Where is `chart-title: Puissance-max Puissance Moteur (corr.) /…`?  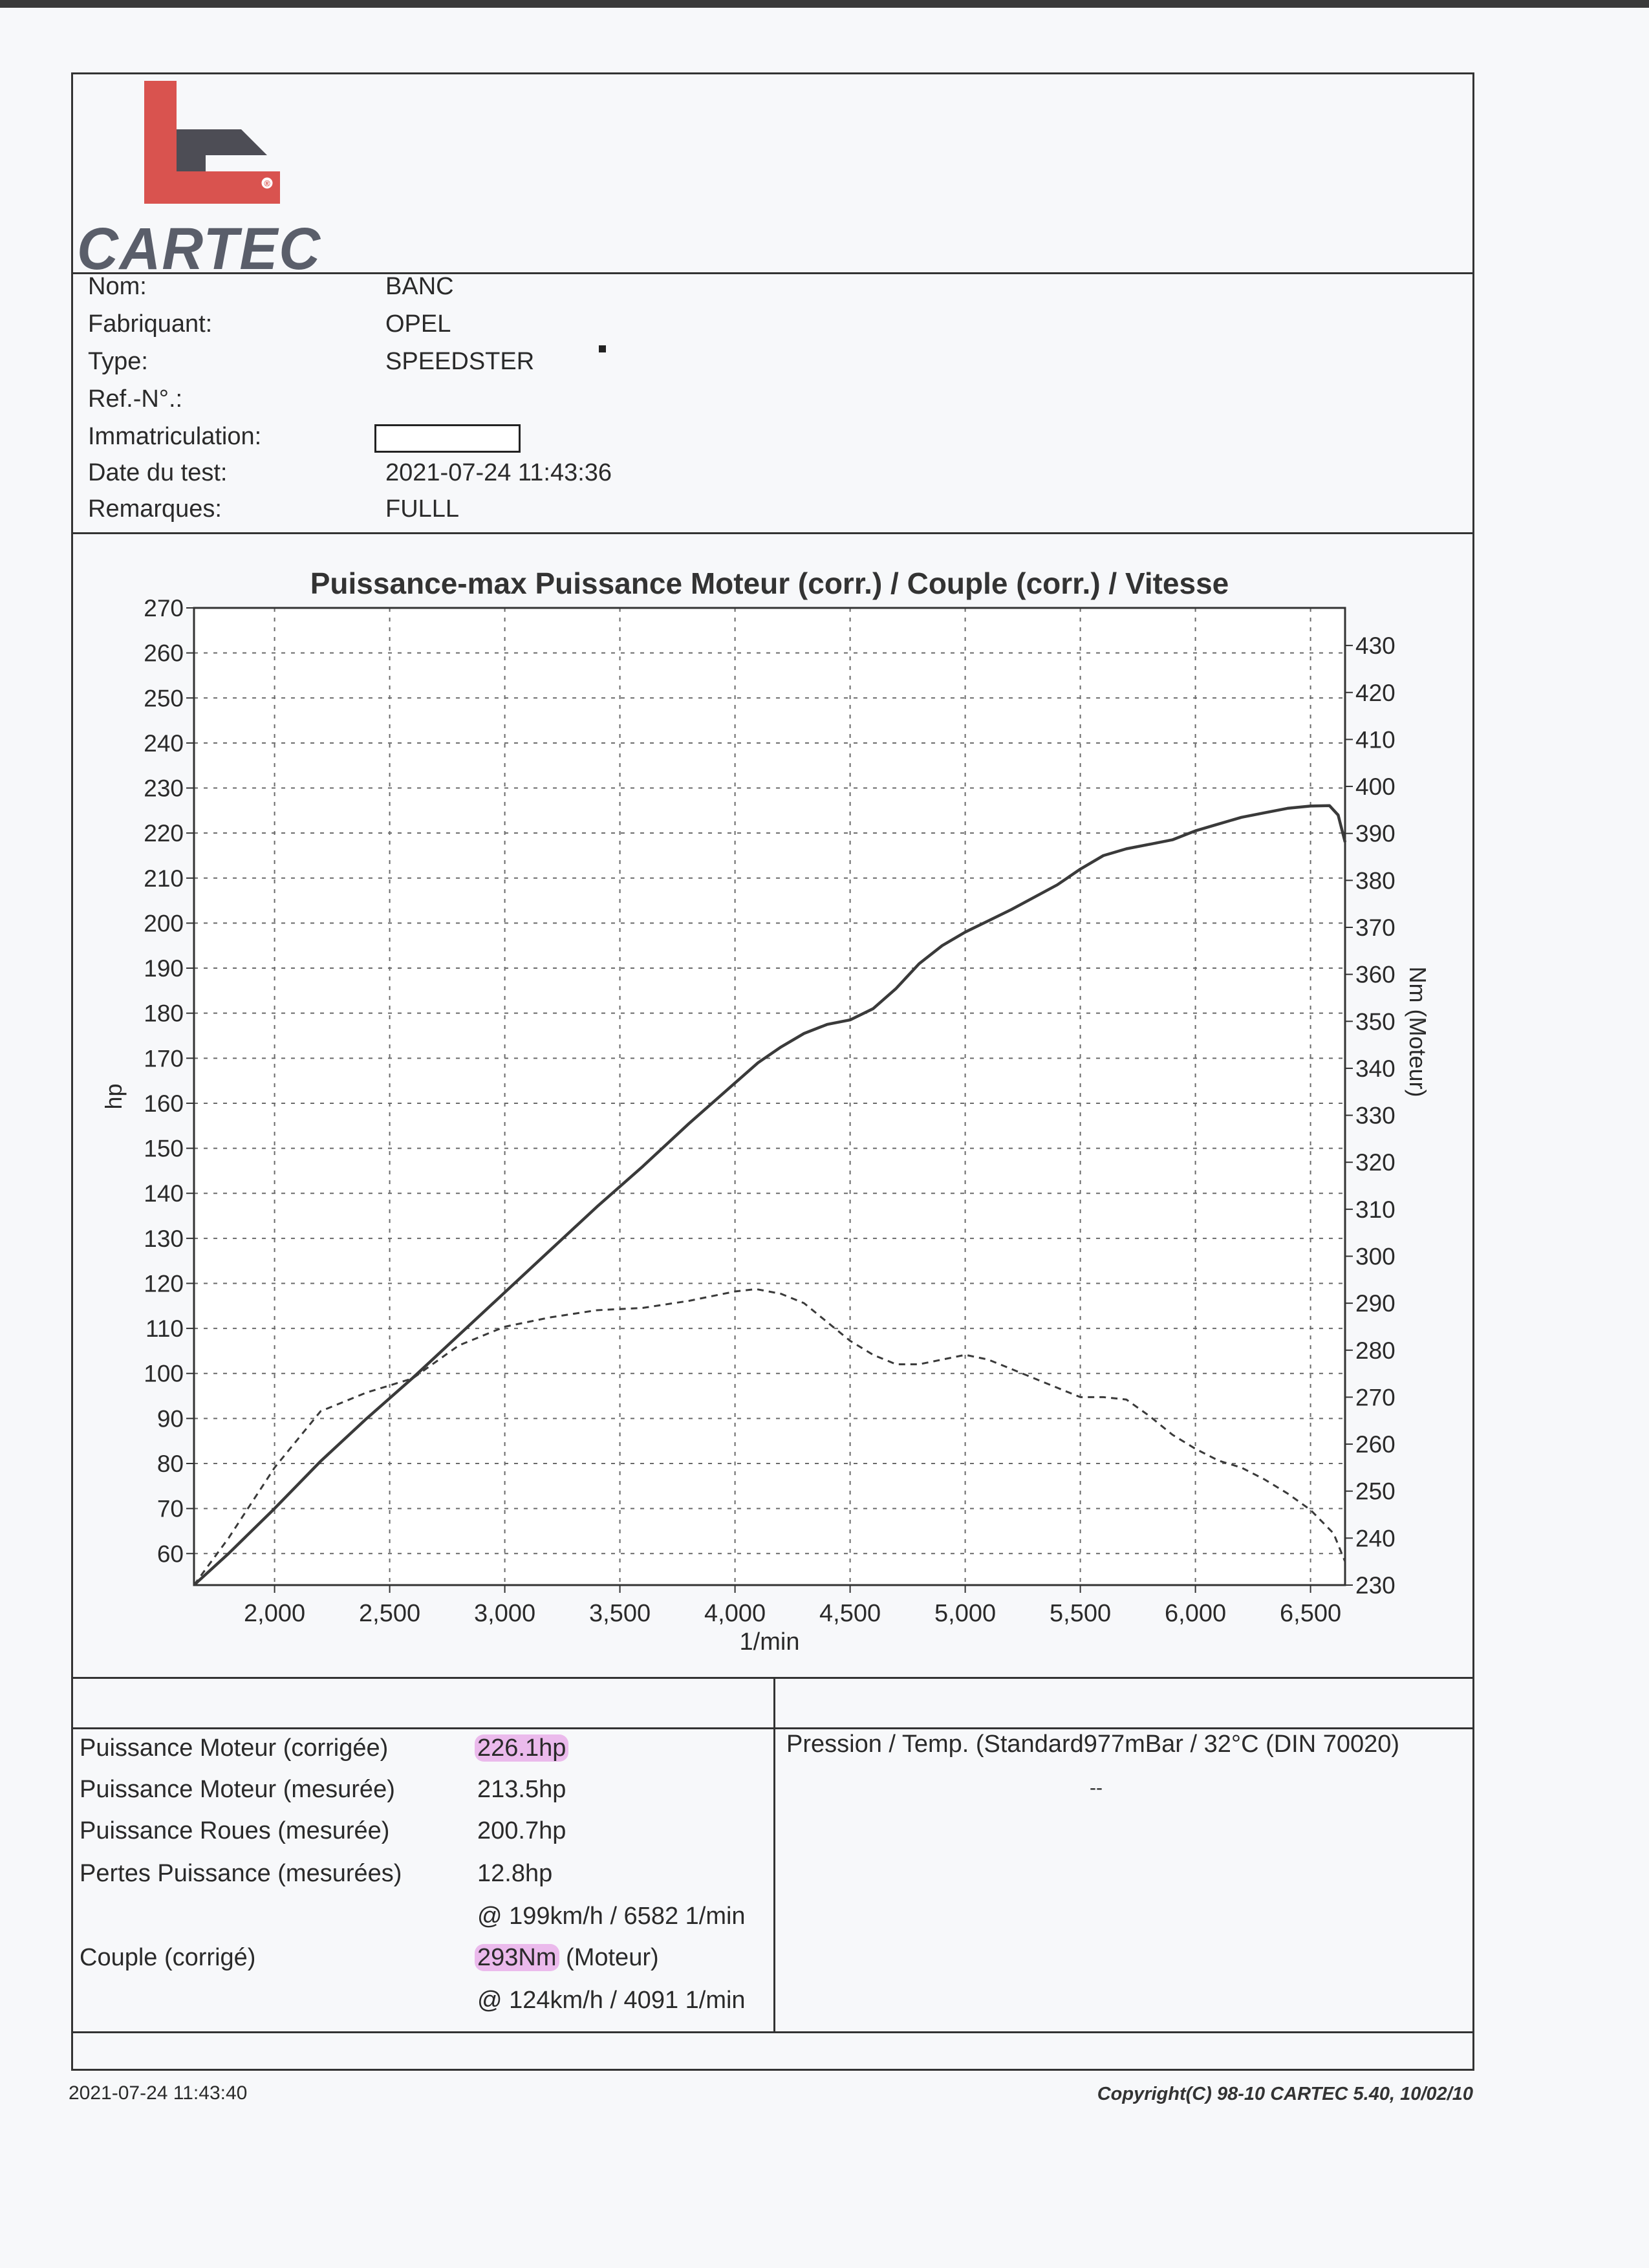 chart-title: Puissance-max Puissance Moteur (corr.) /… is located at coordinates (769, 583).